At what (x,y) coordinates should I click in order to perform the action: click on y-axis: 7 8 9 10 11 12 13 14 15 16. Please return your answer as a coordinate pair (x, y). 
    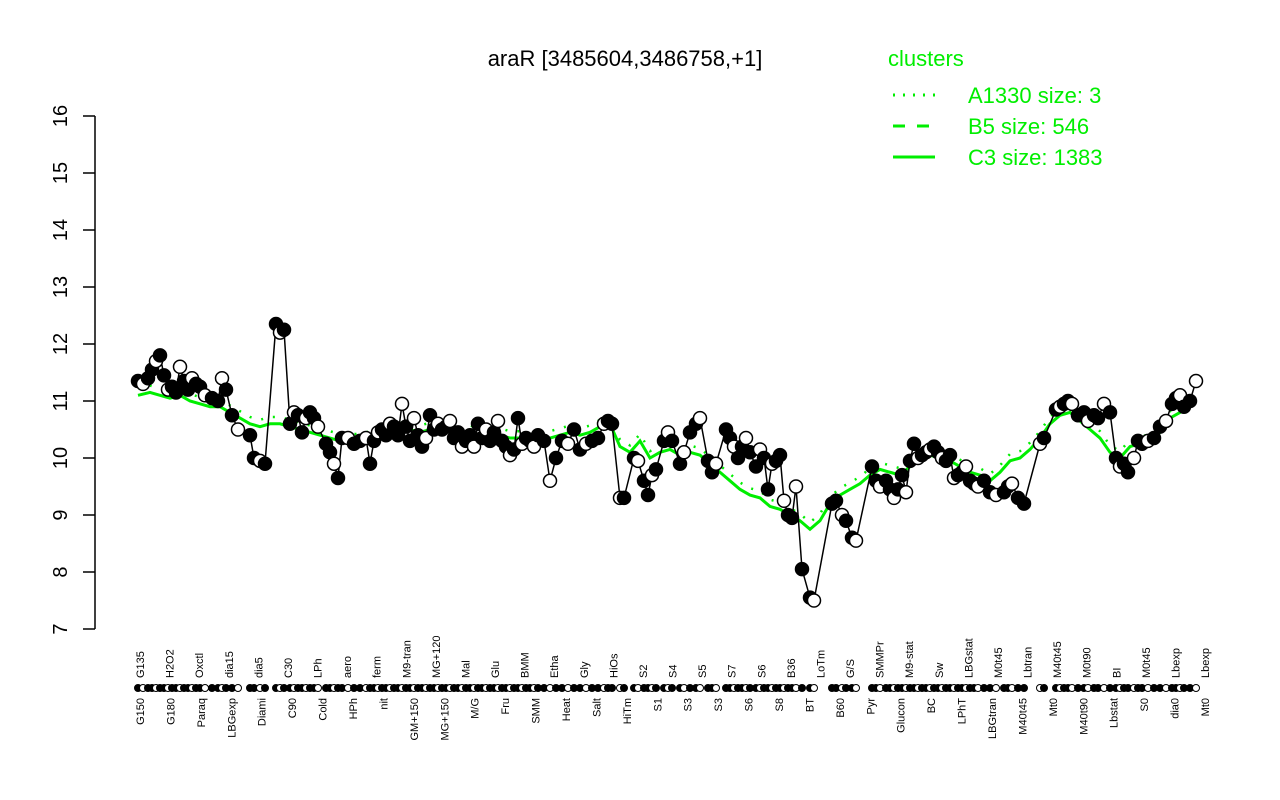
    Looking at the image, I should click on (73, 370).